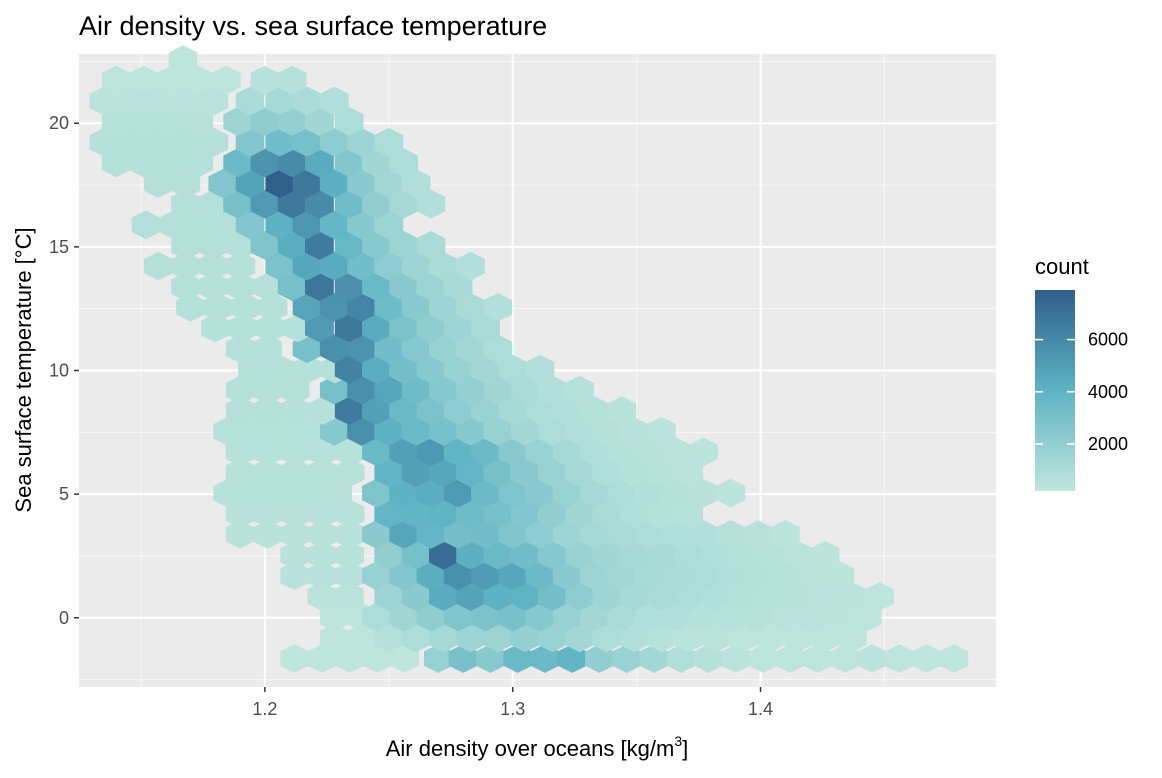 The width and height of the screenshot is (1162, 778). I want to click on x-axis-title-superscript: 3, so click(678, 741).